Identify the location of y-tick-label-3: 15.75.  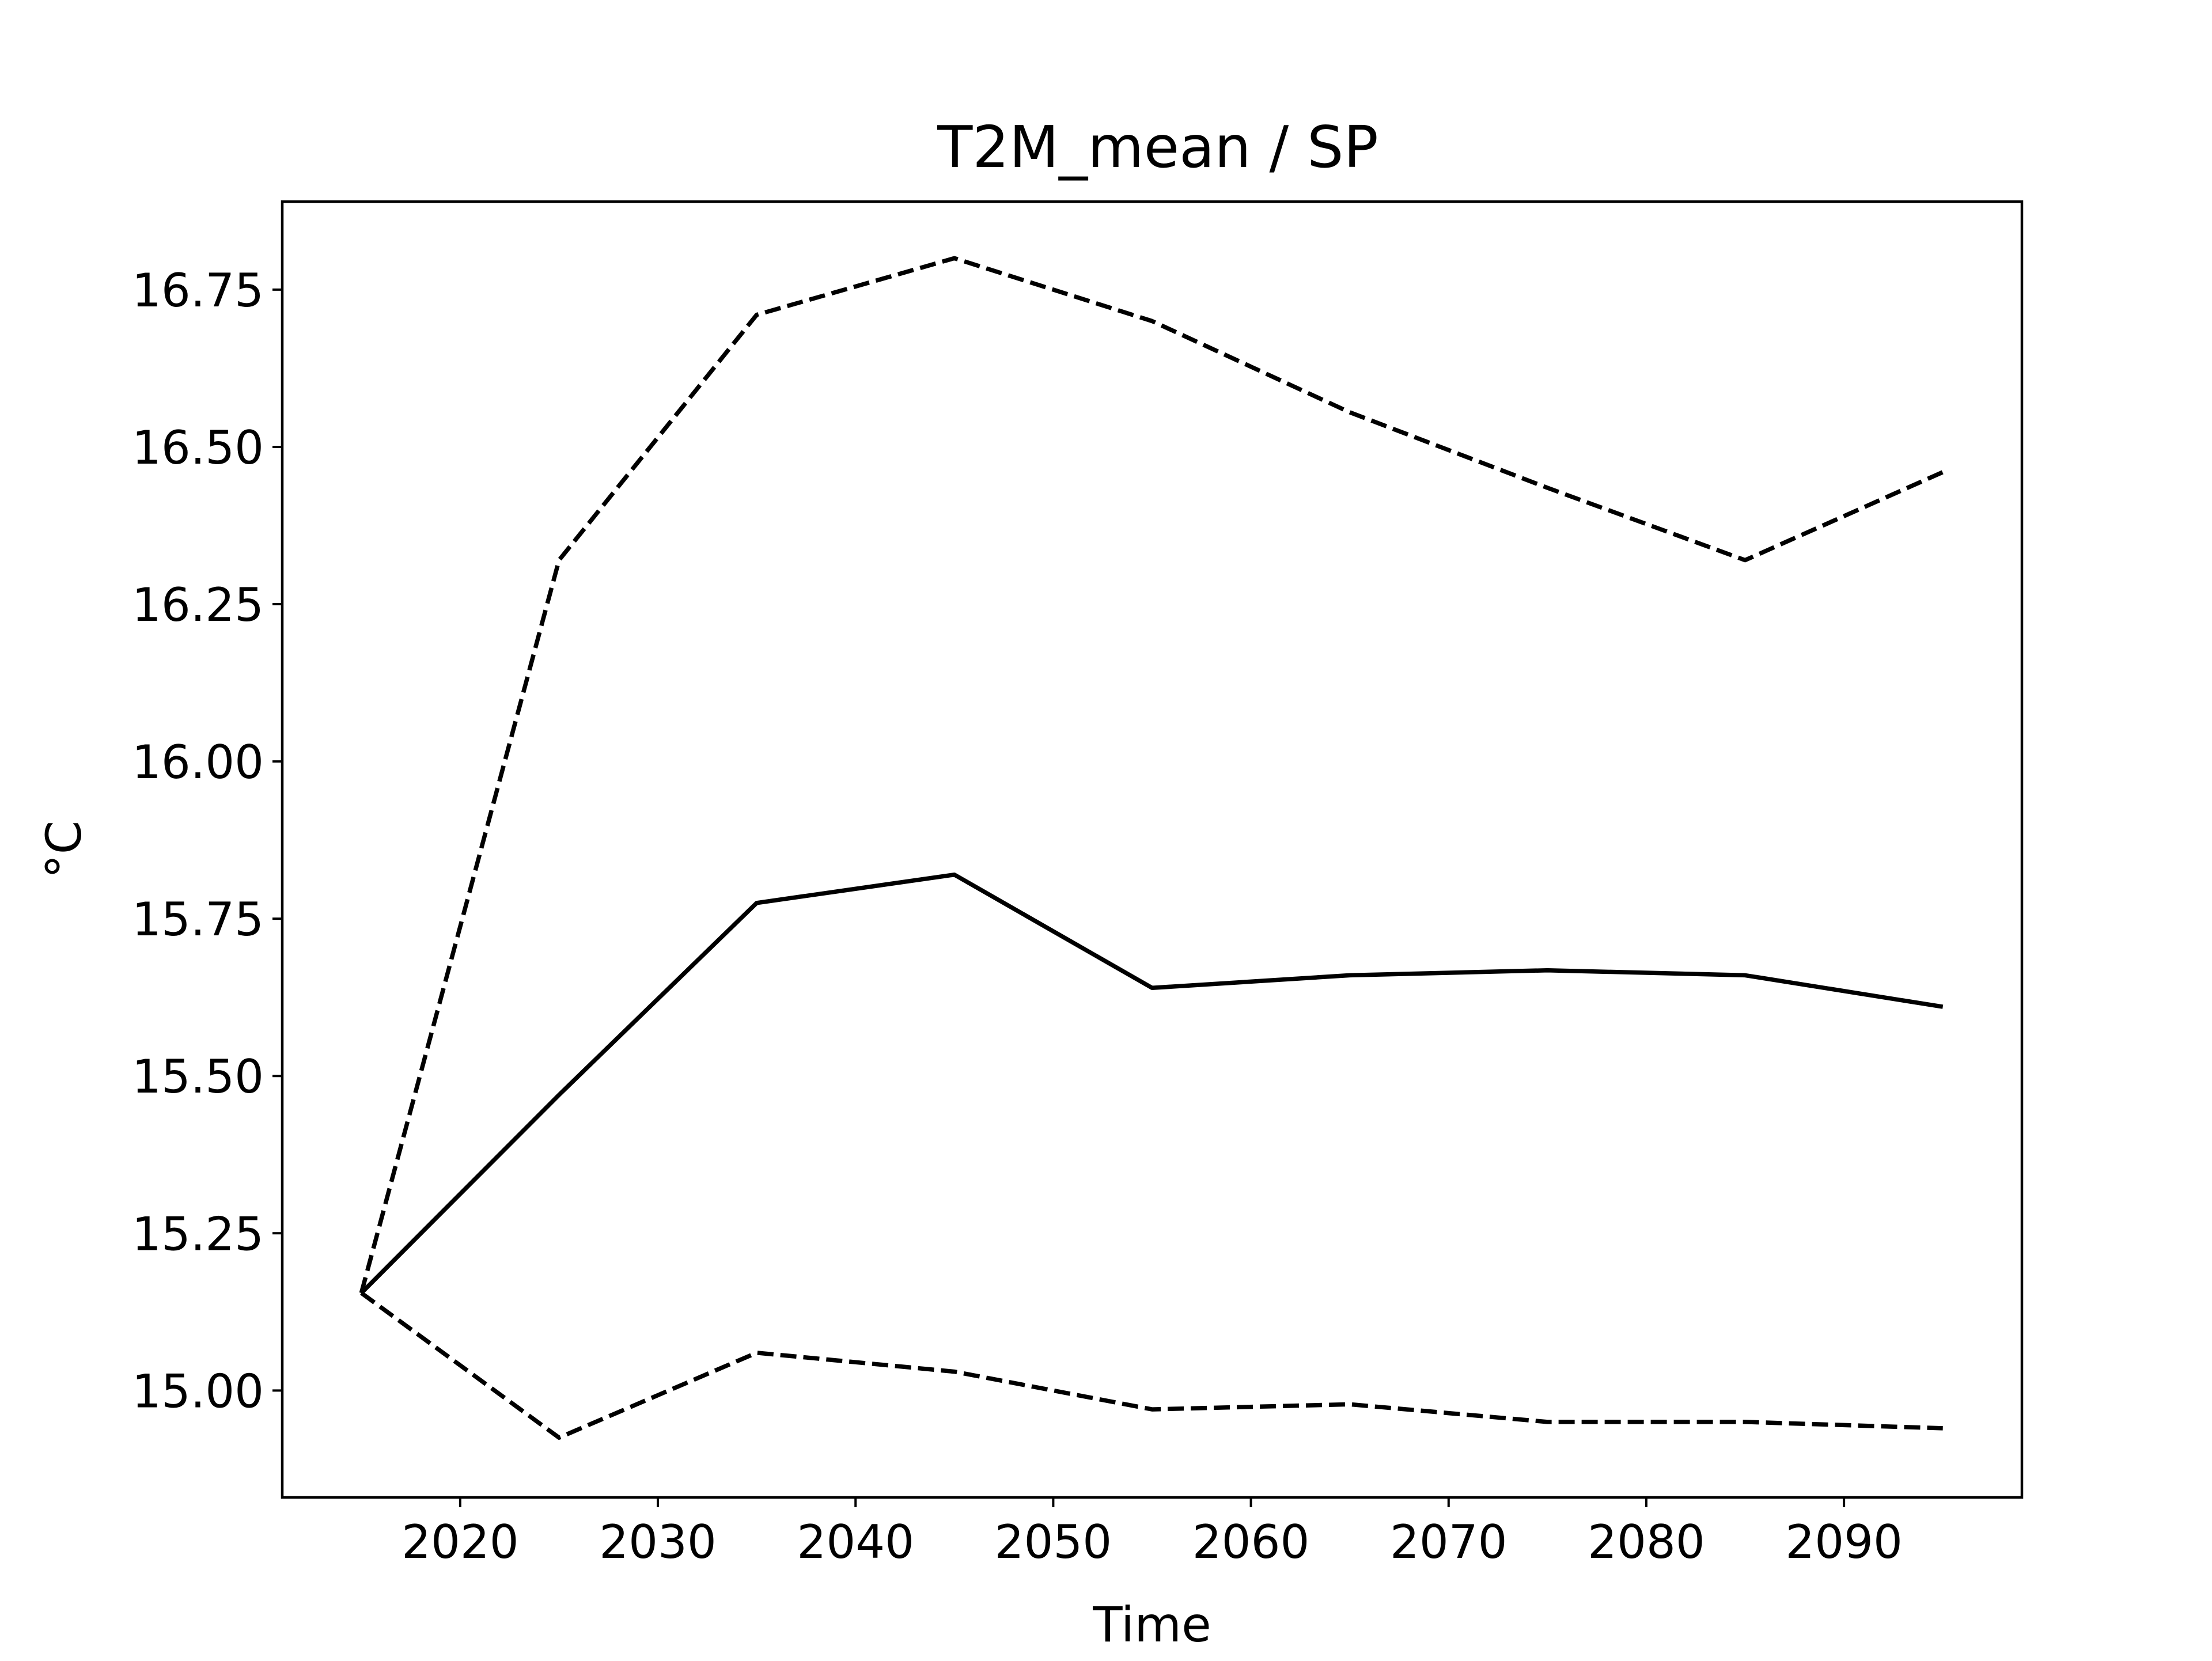
(198, 919).